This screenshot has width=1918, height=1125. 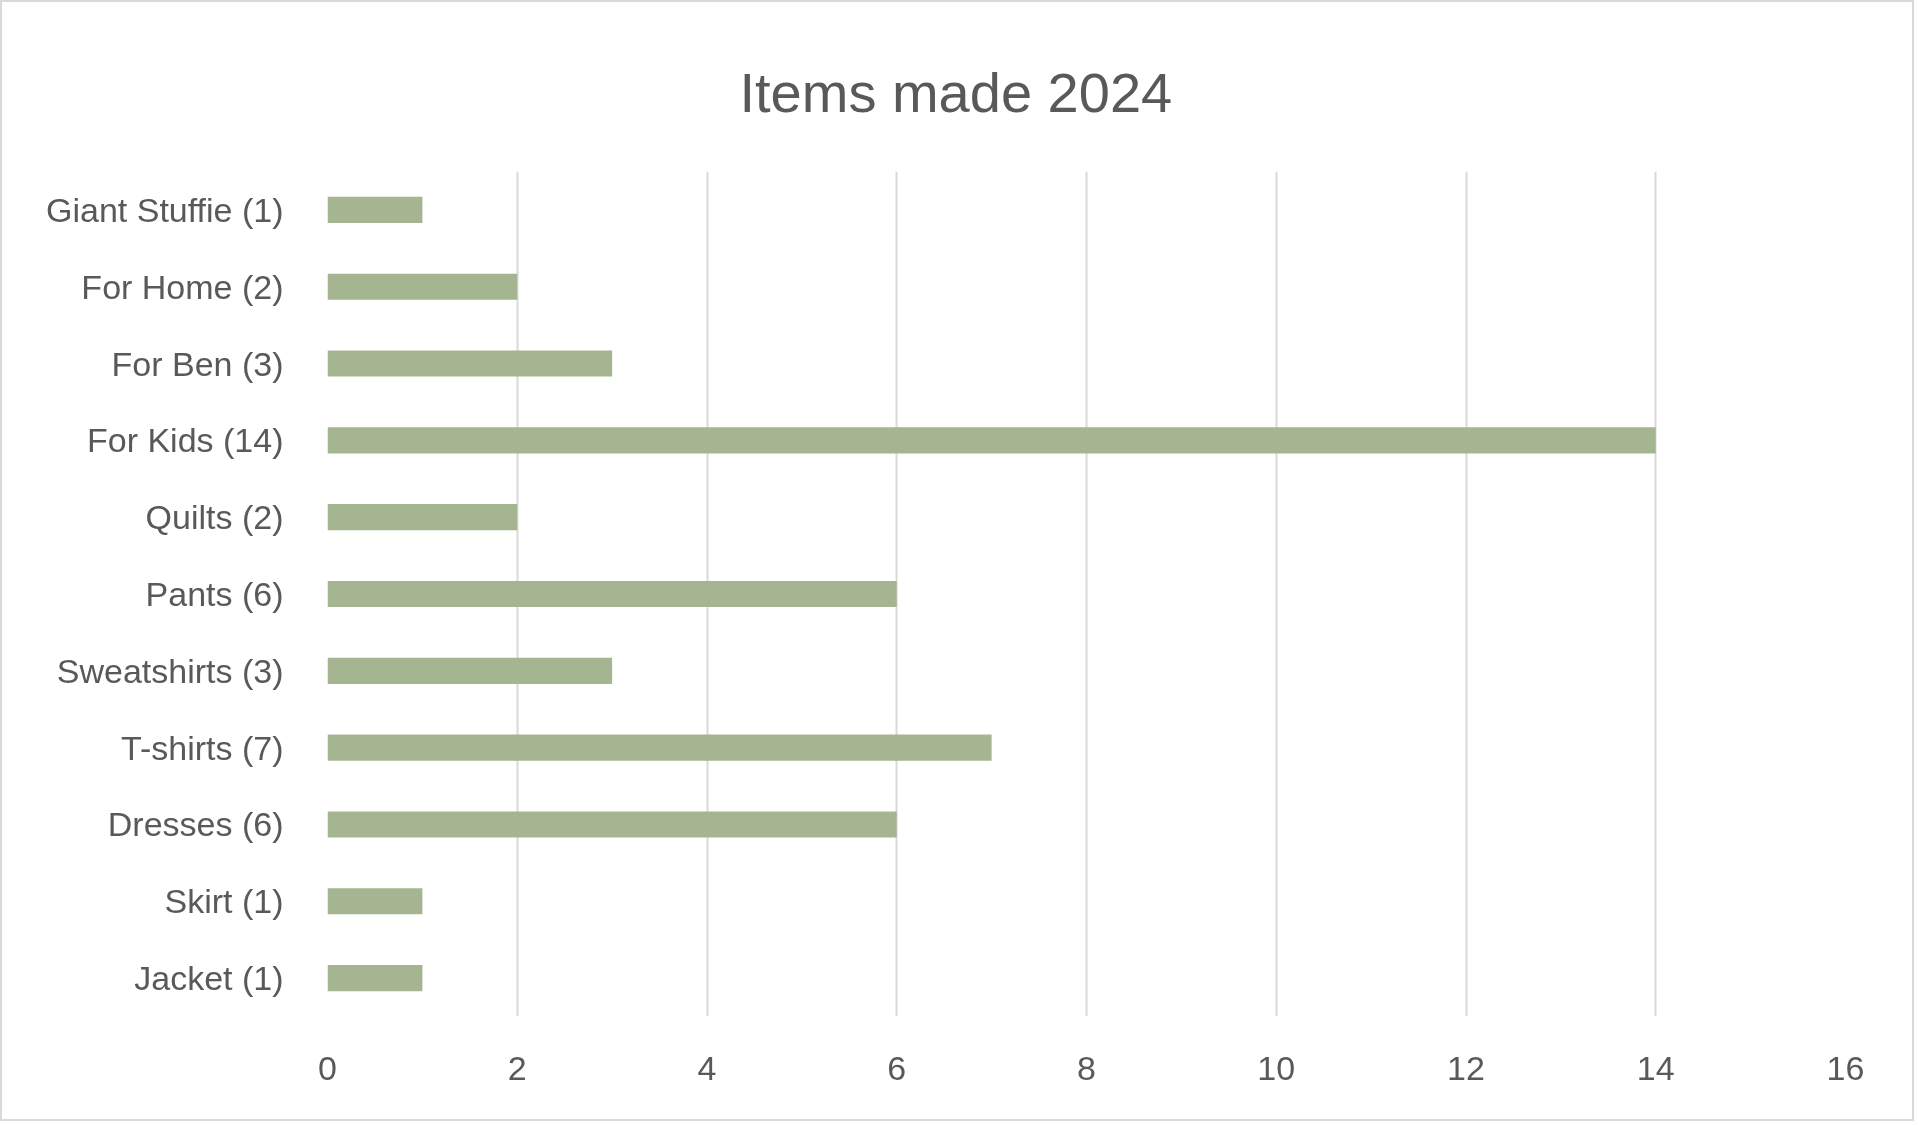 I want to click on x-tick-label: 2, so click(x=517, y=1067).